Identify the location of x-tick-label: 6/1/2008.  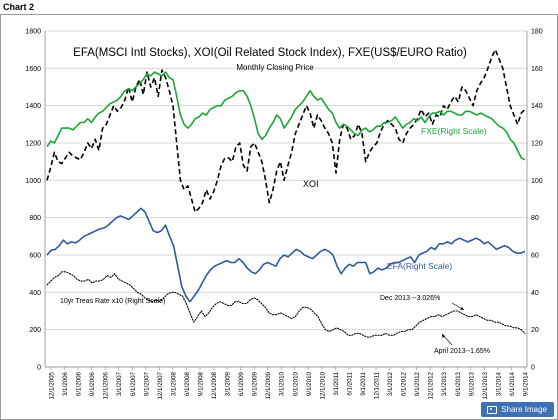
(187, 383).